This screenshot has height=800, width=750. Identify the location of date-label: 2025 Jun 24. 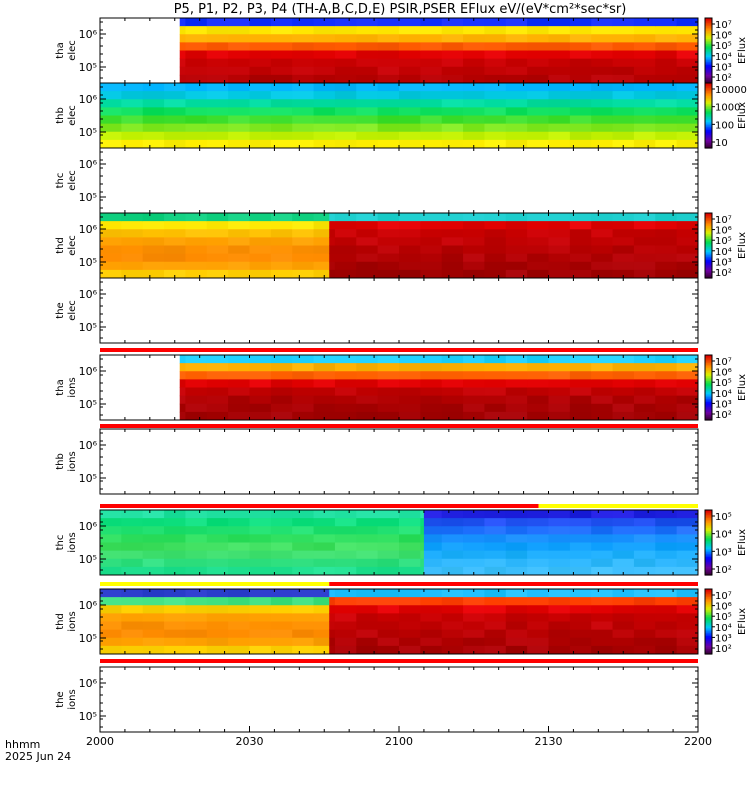
(38, 756).